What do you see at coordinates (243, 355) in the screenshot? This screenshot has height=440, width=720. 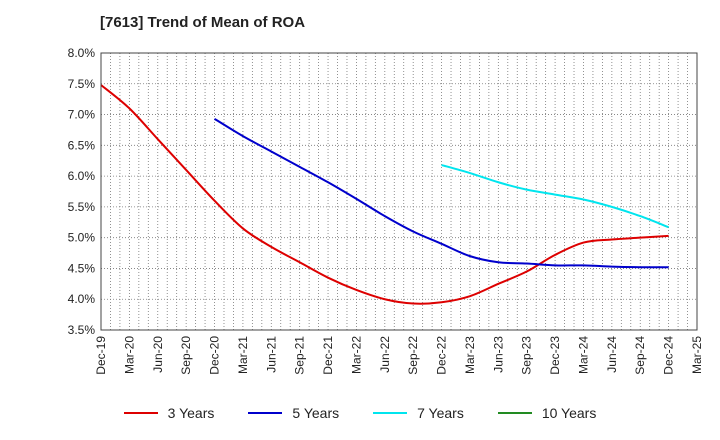 I see `x-tick-label: Mar-21` at bounding box center [243, 355].